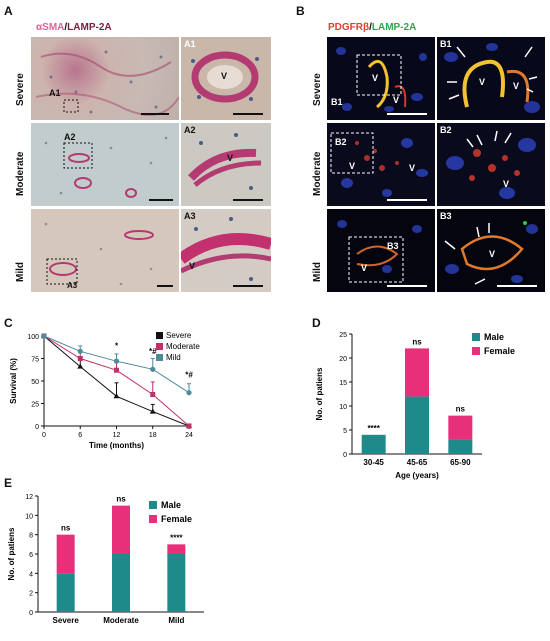 The width and height of the screenshot is (550, 641). I want to click on panel-b-stain-2: LAMP-2A, so click(394, 27).